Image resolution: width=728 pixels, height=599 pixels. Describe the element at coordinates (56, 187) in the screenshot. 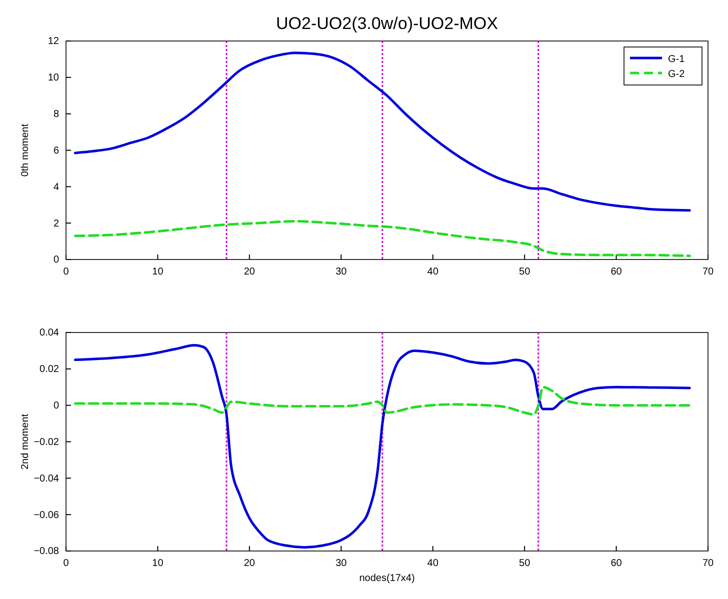

I see `y-tick-label: 4` at that location.